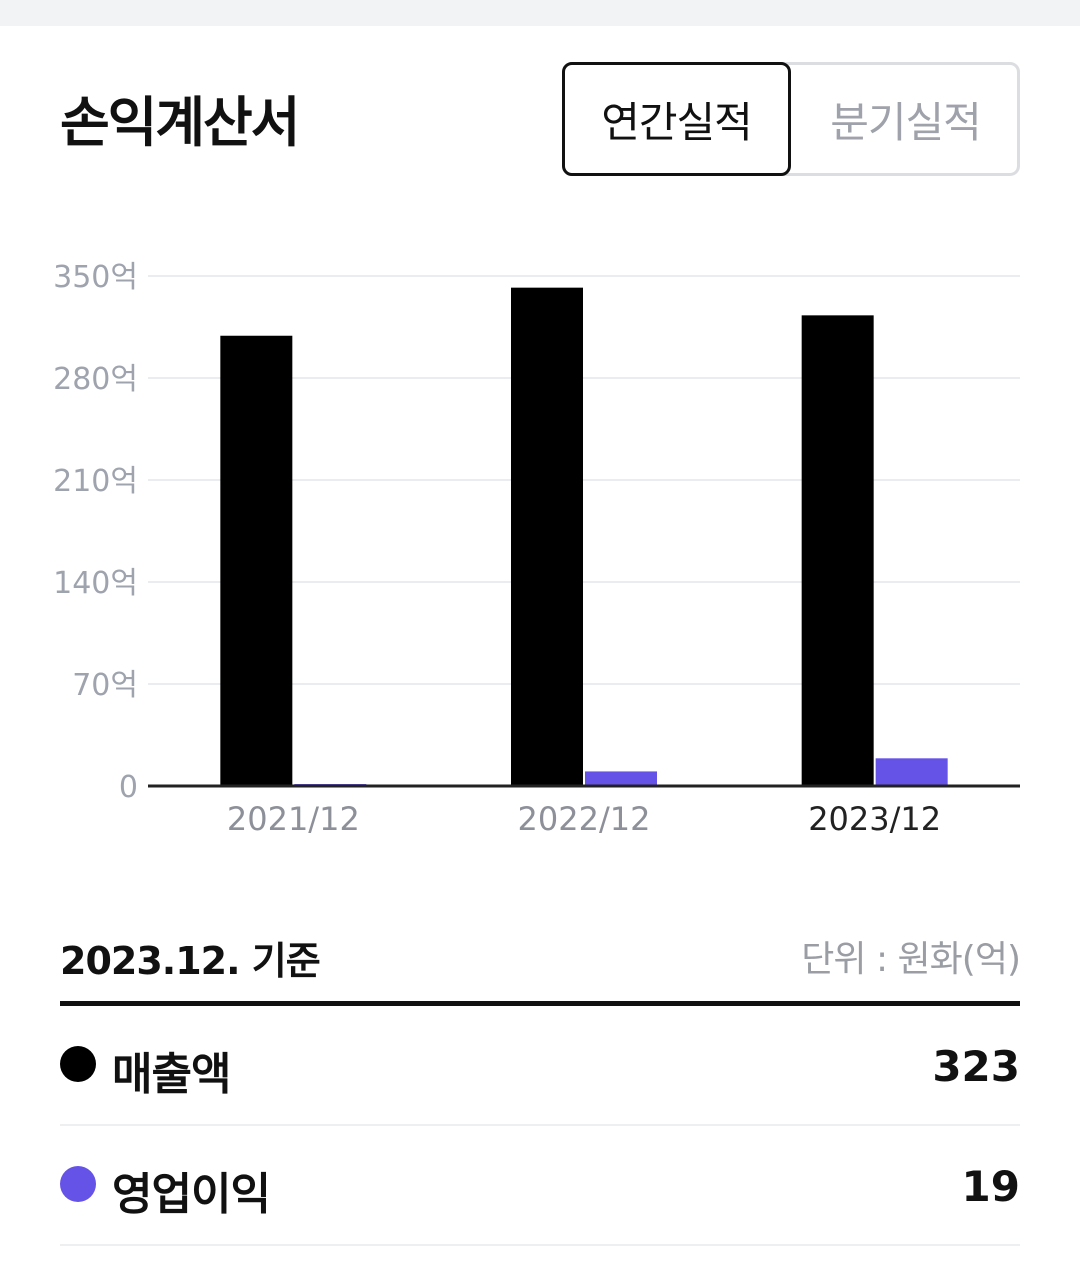 This screenshot has width=1080, height=1263. What do you see at coordinates (540, 13) in the screenshot?
I see `top-strip` at bounding box center [540, 13].